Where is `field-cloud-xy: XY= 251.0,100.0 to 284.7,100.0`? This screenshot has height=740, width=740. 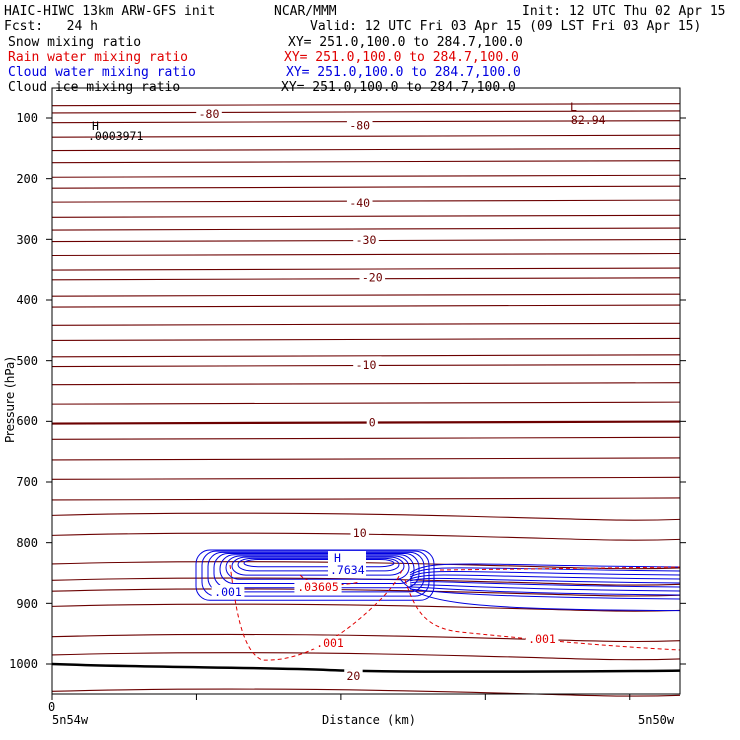 field-cloud-xy: XY= 251.0,100.0 to 284.7,100.0 is located at coordinates (403, 72).